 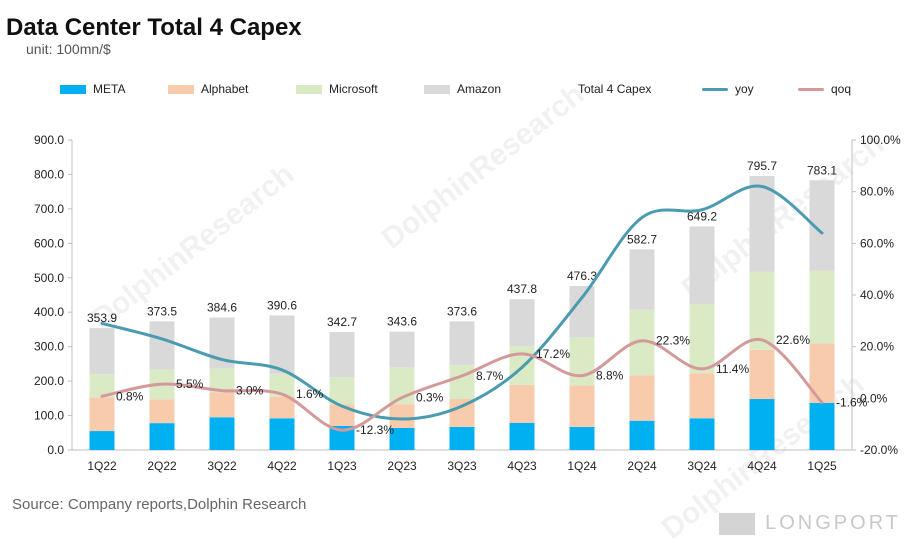 What do you see at coordinates (310, 394) in the screenshot?
I see `qoq-data-label: 1.6%` at bounding box center [310, 394].